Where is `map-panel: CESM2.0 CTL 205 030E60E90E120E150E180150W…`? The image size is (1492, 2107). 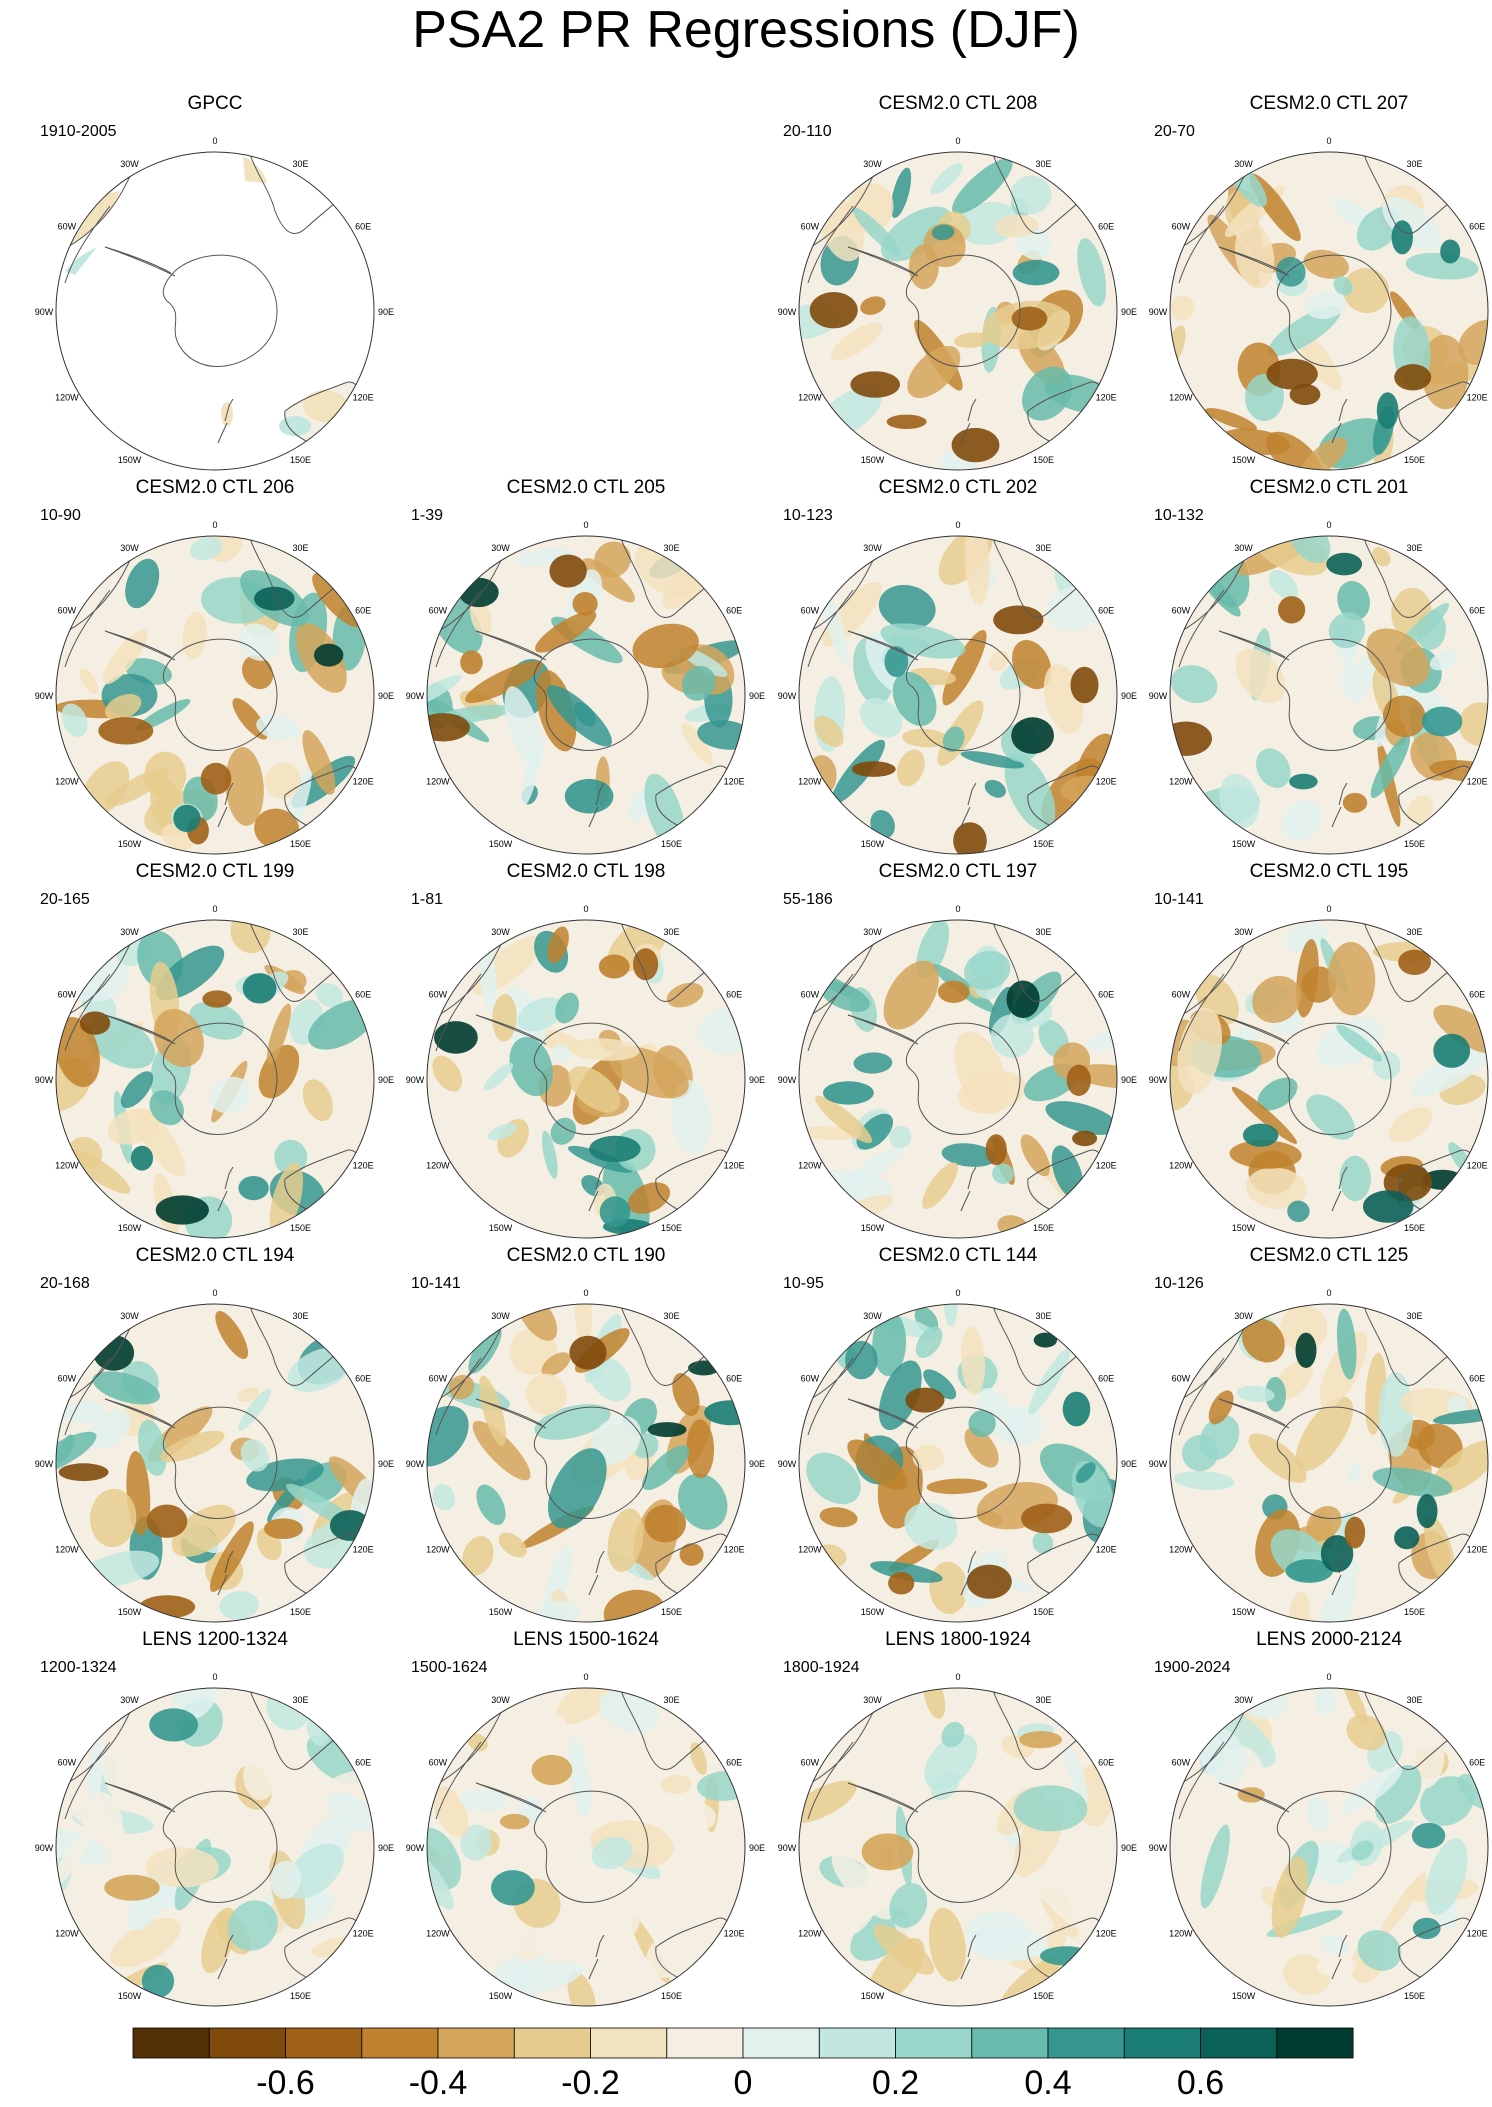
map-panel: CESM2.0 CTL 205 030E60E90E120E150E180150W… is located at coordinates (586, 668).